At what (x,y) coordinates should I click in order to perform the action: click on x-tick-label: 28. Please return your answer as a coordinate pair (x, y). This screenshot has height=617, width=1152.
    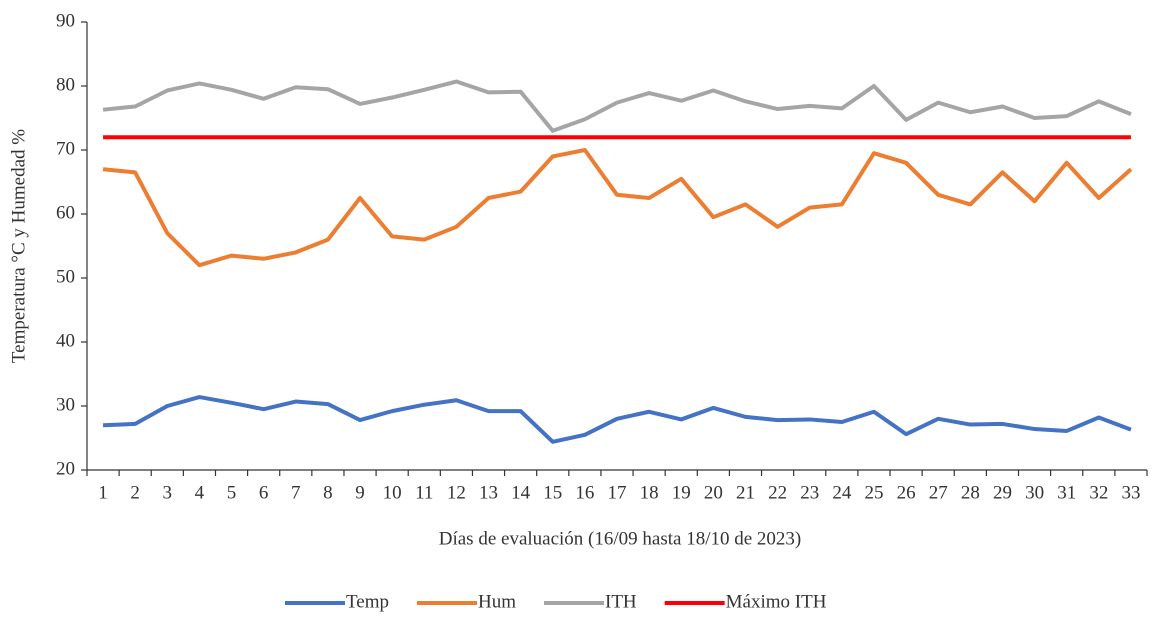
    Looking at the image, I should click on (970, 492).